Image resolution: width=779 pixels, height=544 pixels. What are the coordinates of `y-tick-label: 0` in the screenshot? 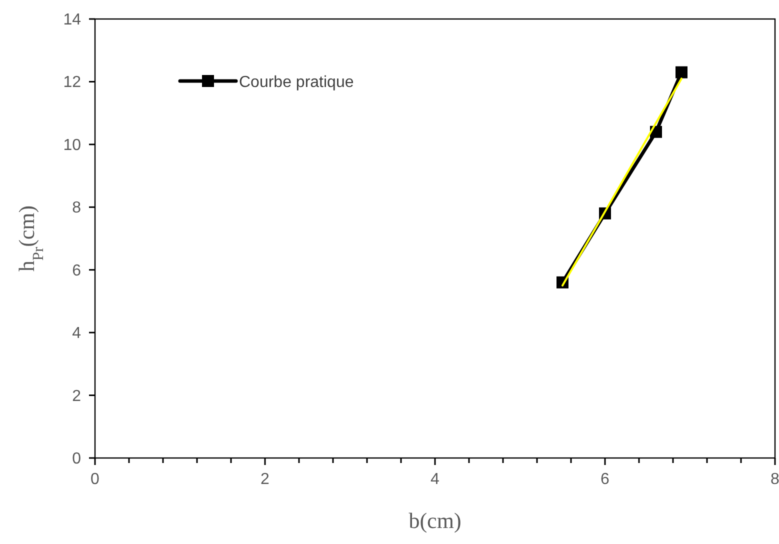 It's located at (77, 459).